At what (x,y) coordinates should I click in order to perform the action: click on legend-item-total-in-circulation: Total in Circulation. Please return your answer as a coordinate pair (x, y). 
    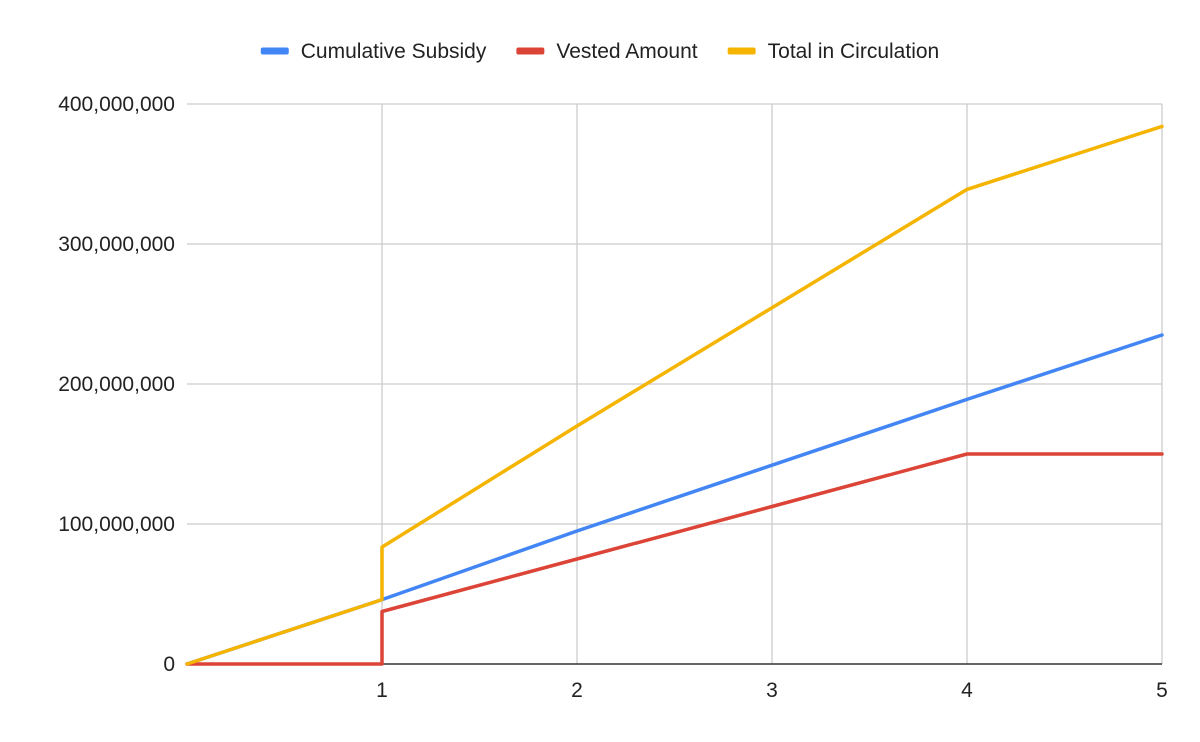
    Looking at the image, I should click on (833, 51).